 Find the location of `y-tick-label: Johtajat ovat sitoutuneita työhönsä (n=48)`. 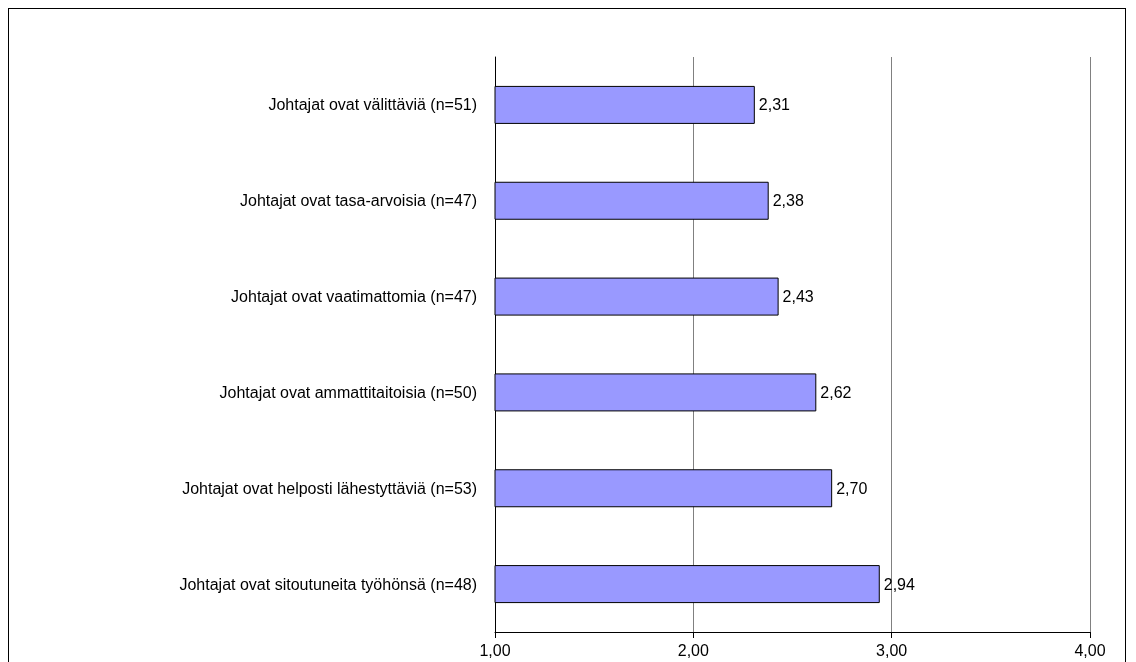

y-tick-label: Johtajat ovat sitoutuneita työhönsä (n=48) is located at coordinates (328, 584).